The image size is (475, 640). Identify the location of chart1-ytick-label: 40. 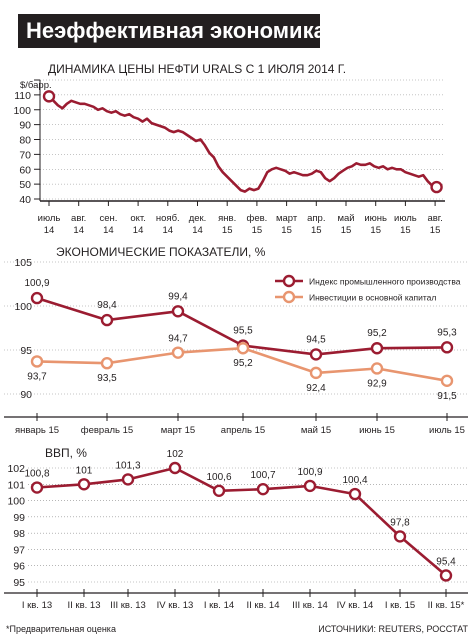
(25, 200).